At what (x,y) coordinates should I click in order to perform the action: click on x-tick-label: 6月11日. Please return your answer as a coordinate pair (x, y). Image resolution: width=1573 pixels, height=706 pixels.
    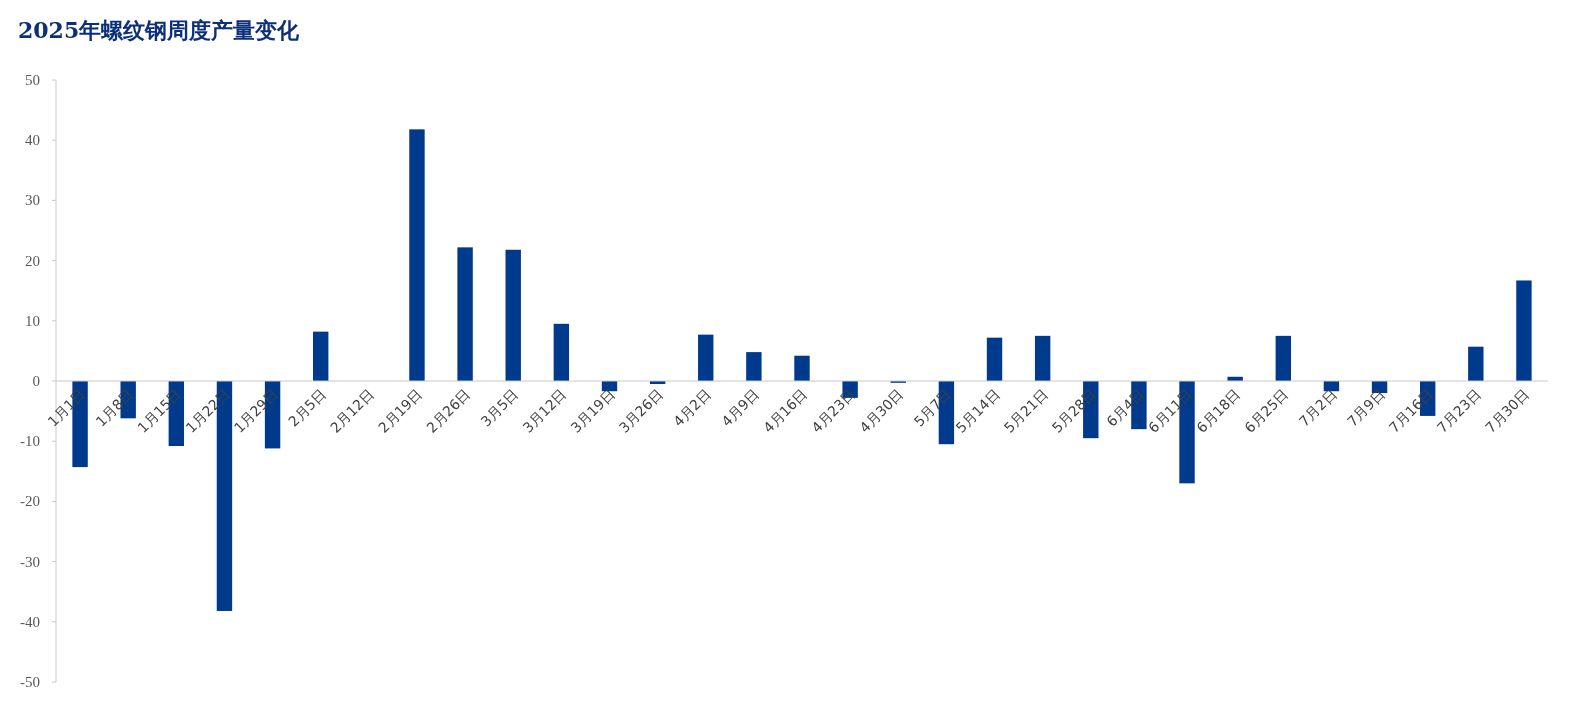
    Looking at the image, I should click on (1170, 410).